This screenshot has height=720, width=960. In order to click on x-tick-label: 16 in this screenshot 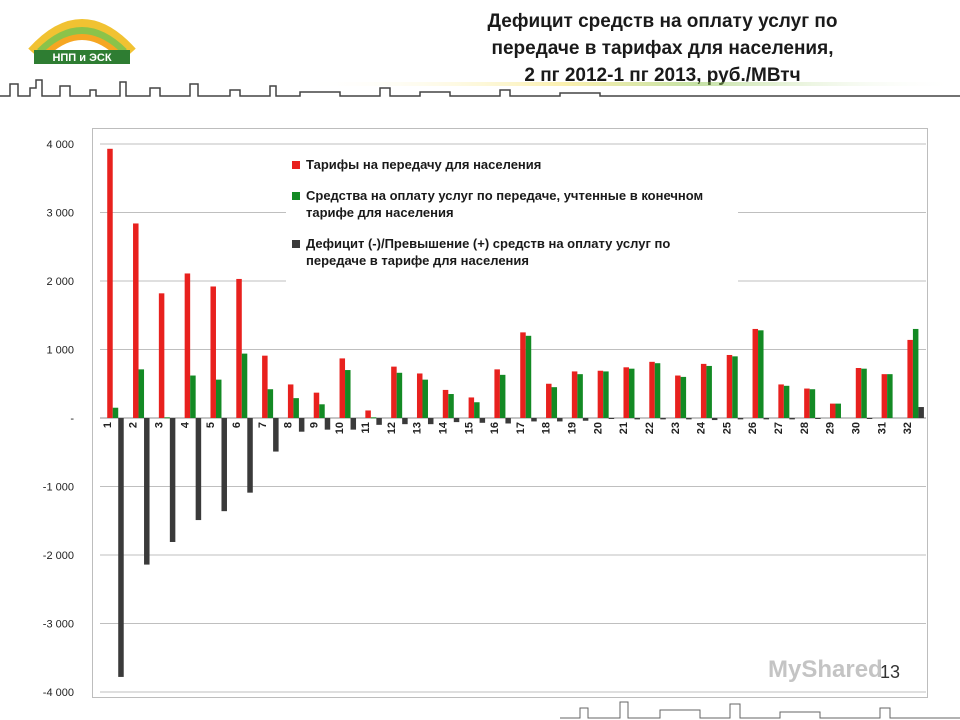, I will do `click(495, 428)`.